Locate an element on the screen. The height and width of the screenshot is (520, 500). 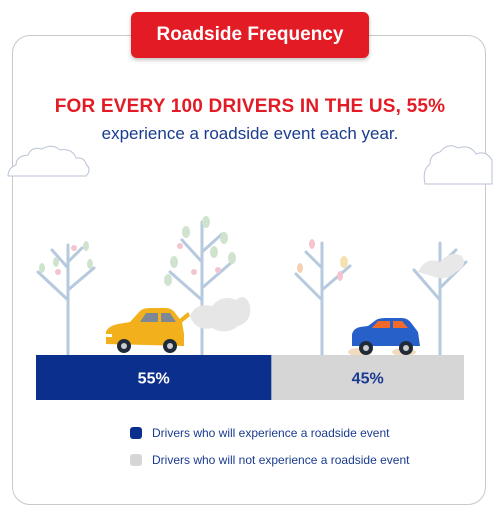
legend-swatch-not-experience is located at coordinates (136, 460).